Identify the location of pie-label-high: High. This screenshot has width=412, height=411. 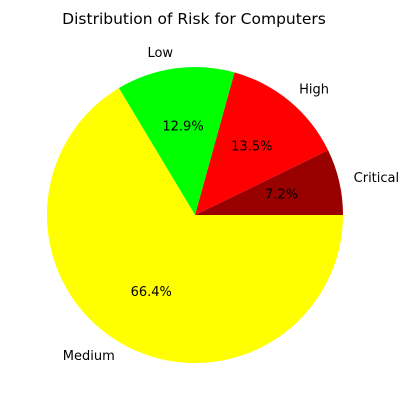
(314, 89).